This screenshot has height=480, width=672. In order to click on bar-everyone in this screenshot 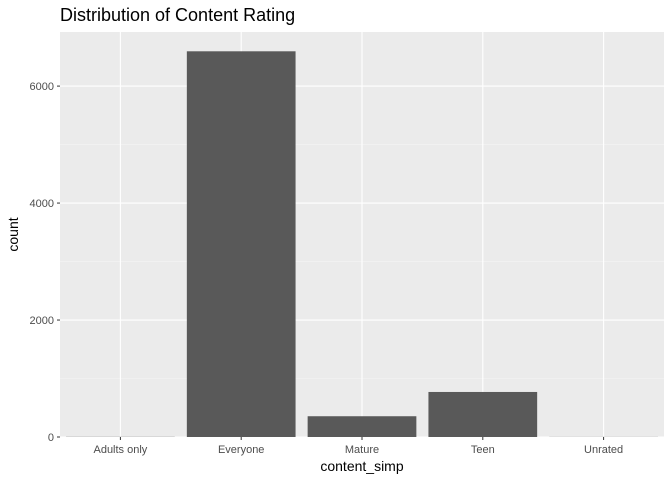, I will do `click(241, 244)`.